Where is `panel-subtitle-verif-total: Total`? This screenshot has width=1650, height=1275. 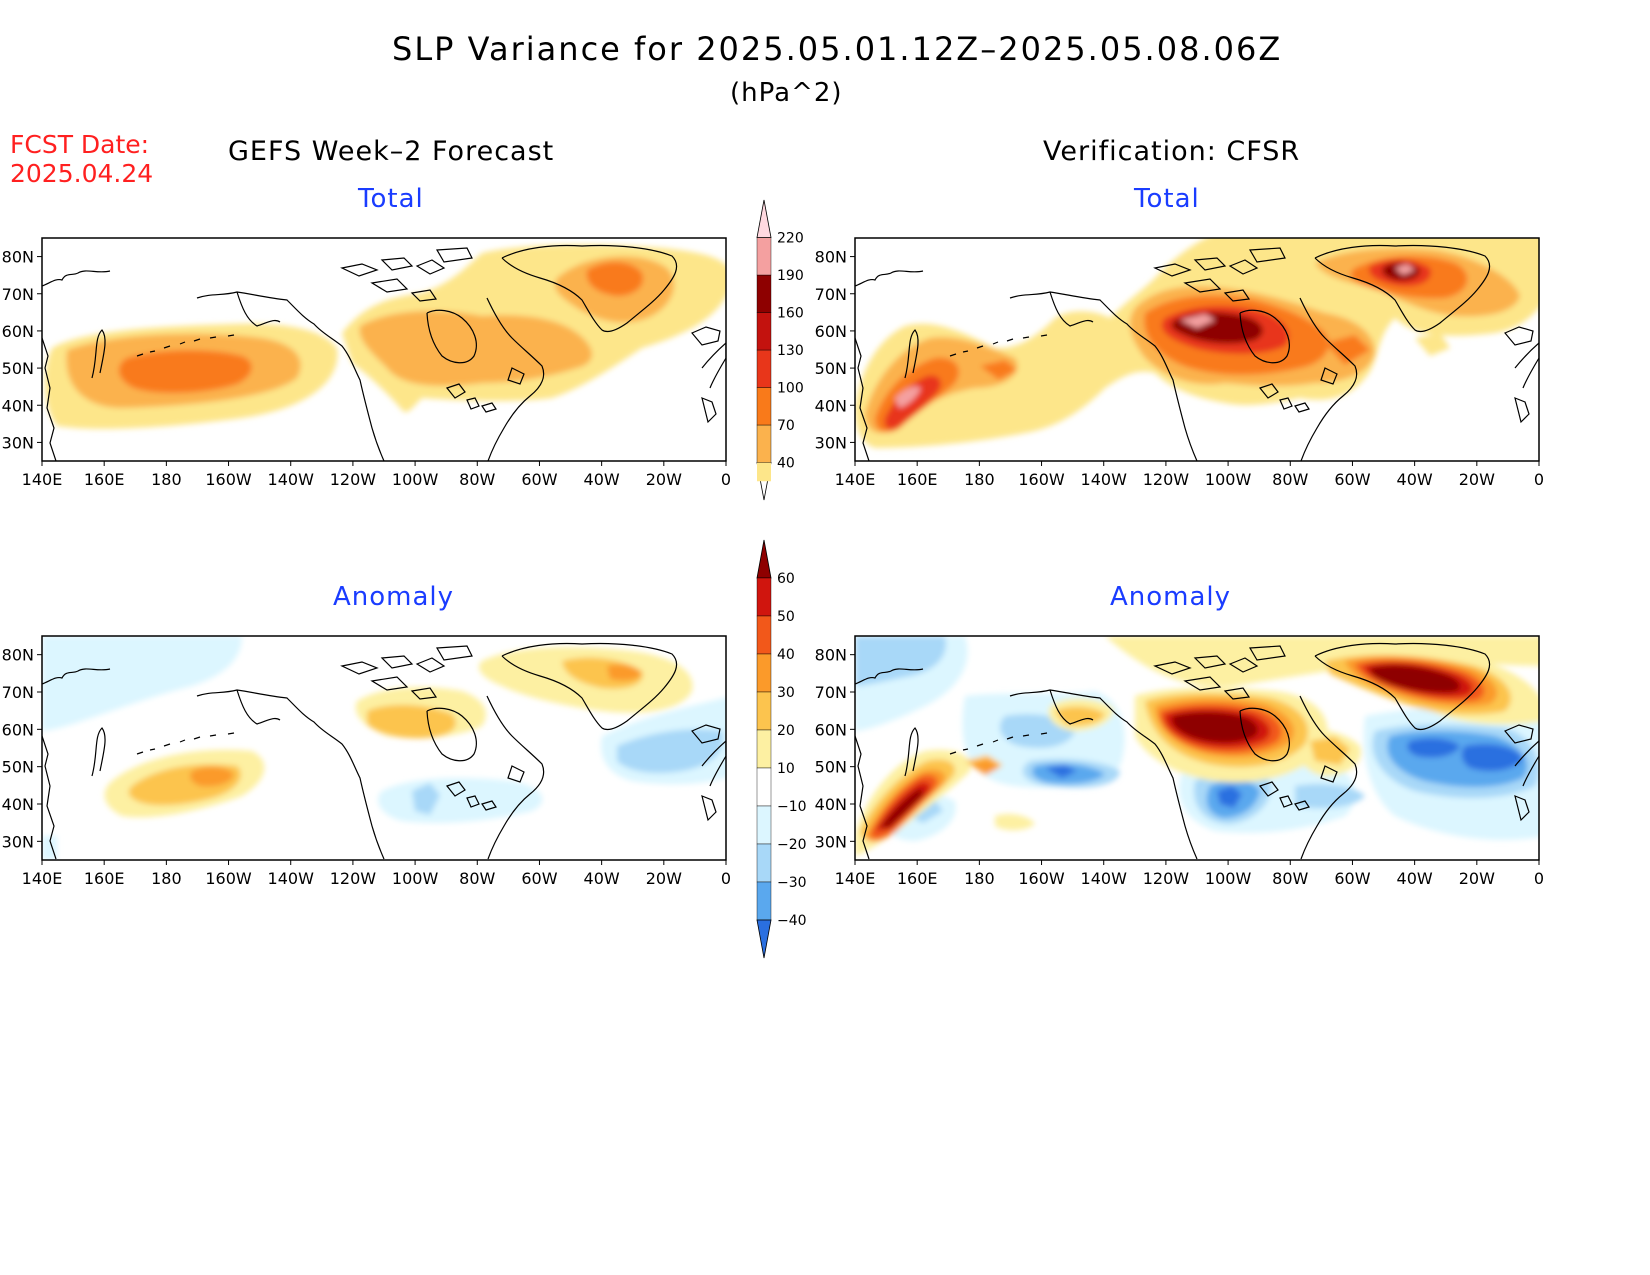 panel-subtitle-verif-total: Total is located at coordinates (1167, 199).